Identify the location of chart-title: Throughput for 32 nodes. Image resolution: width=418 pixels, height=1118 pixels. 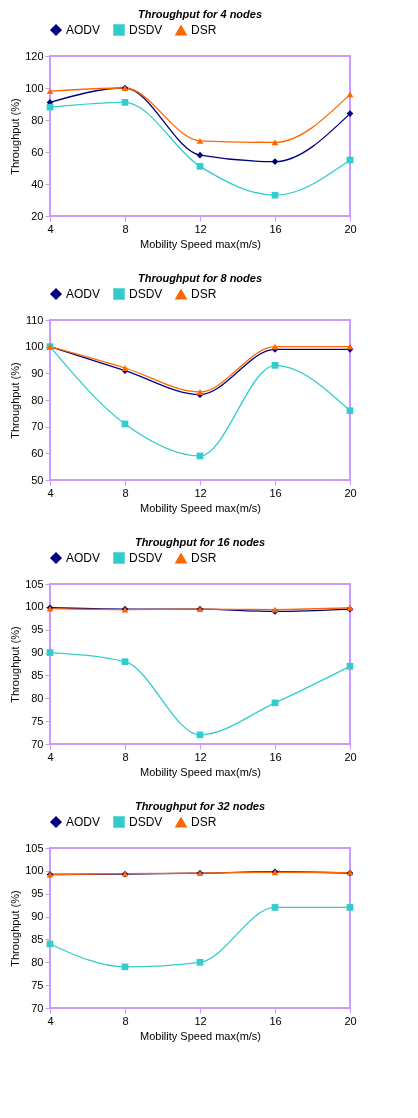
(200, 806).